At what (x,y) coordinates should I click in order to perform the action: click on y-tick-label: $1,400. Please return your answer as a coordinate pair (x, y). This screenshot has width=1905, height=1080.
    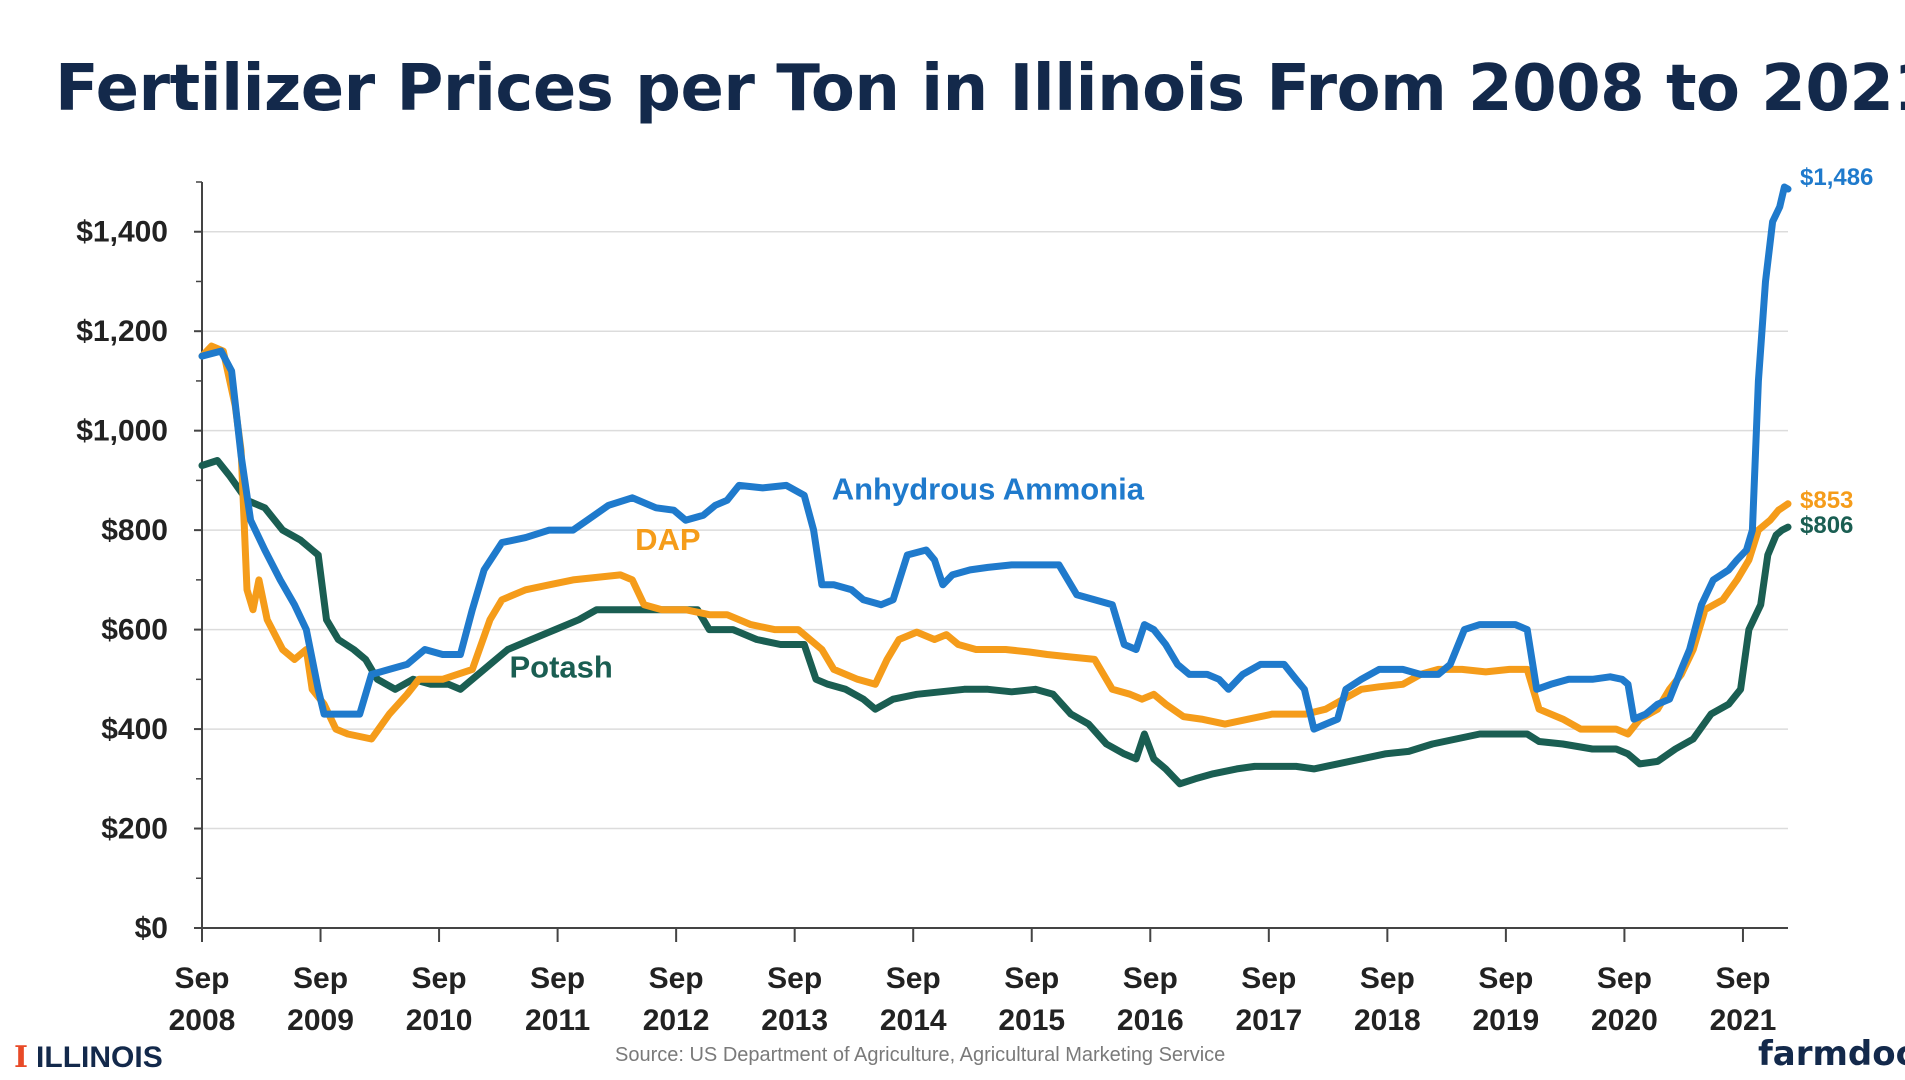
    Looking at the image, I should click on (122, 232).